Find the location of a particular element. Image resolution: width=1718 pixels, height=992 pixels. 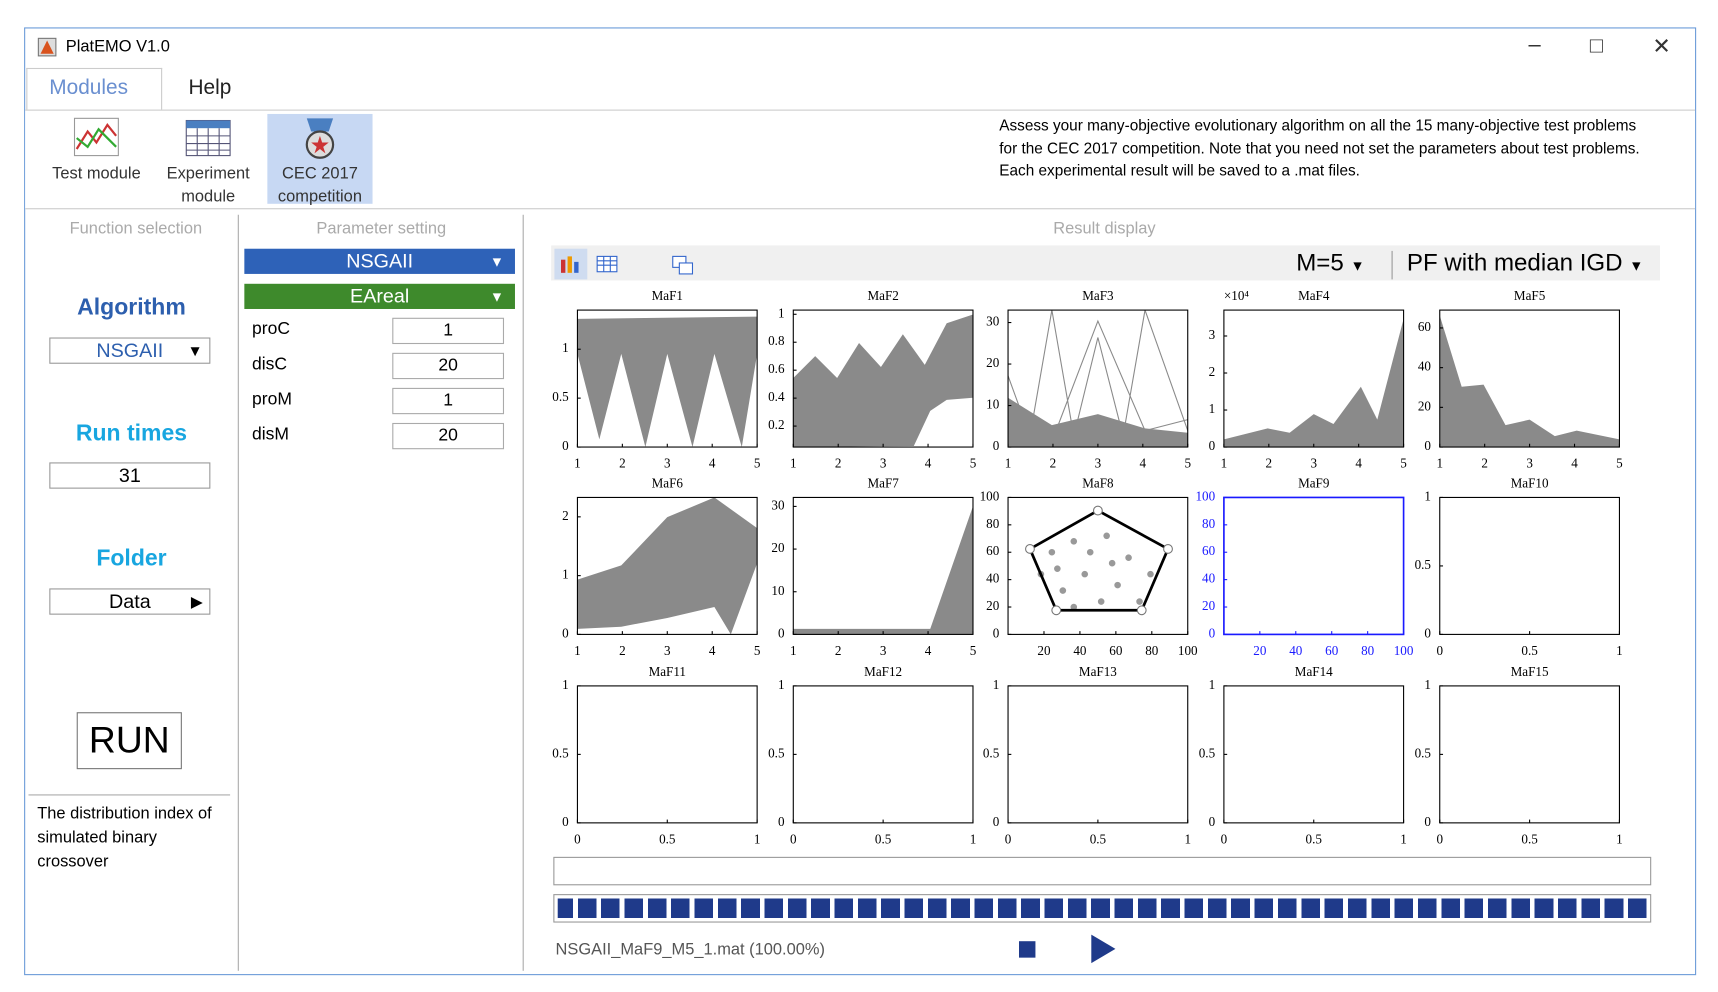

param-name: disC is located at coordinates (270, 364).